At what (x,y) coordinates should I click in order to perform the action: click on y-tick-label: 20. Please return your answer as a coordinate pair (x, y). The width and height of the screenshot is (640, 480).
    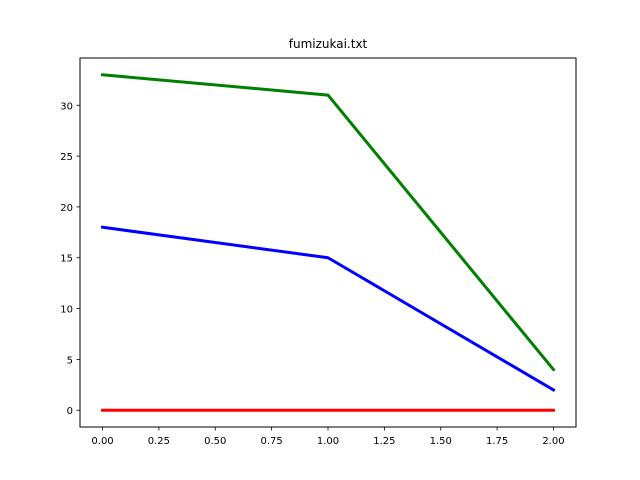
    Looking at the image, I should click on (66, 208).